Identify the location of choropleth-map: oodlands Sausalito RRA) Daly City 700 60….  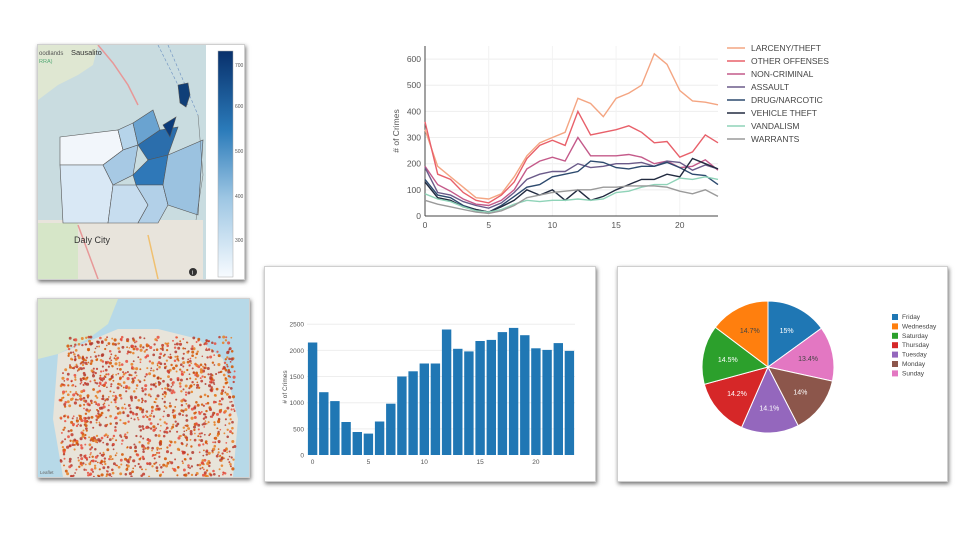
(141, 162).